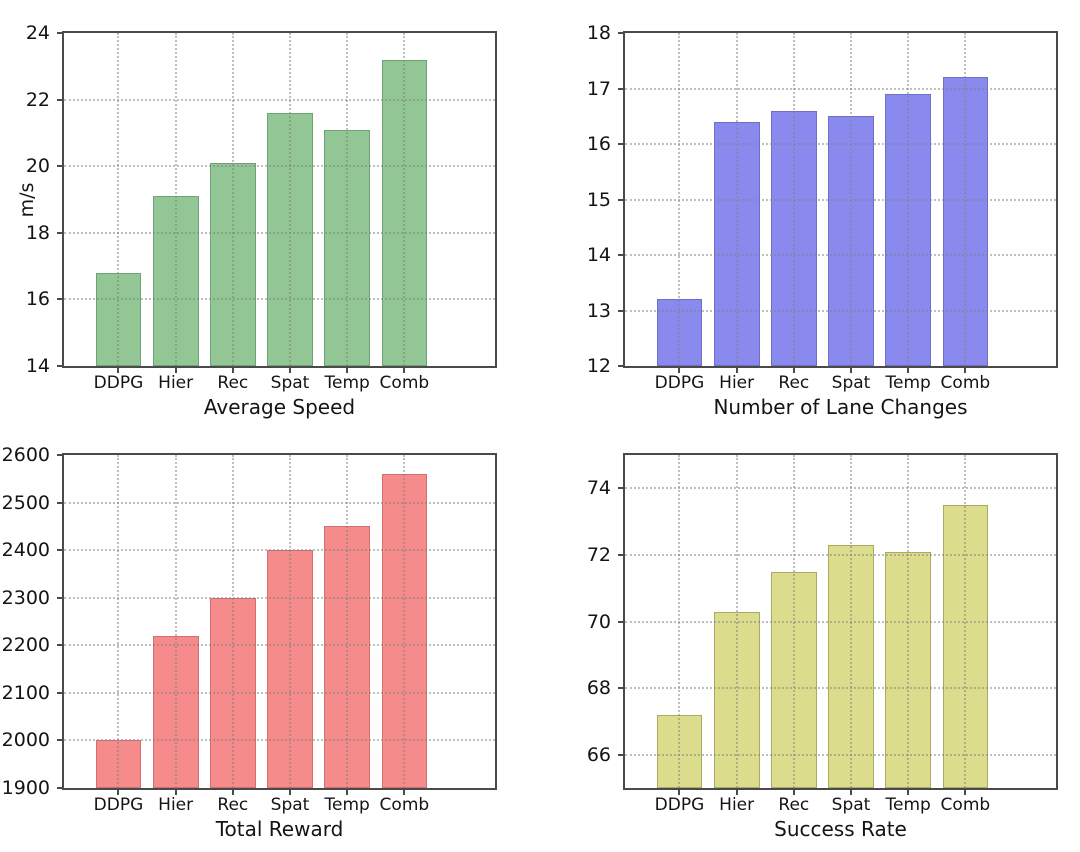 Image resolution: width=1080 pixels, height=852 pixels. What do you see at coordinates (598, 255) in the screenshot?
I see `y-tick-label: 14` at bounding box center [598, 255].